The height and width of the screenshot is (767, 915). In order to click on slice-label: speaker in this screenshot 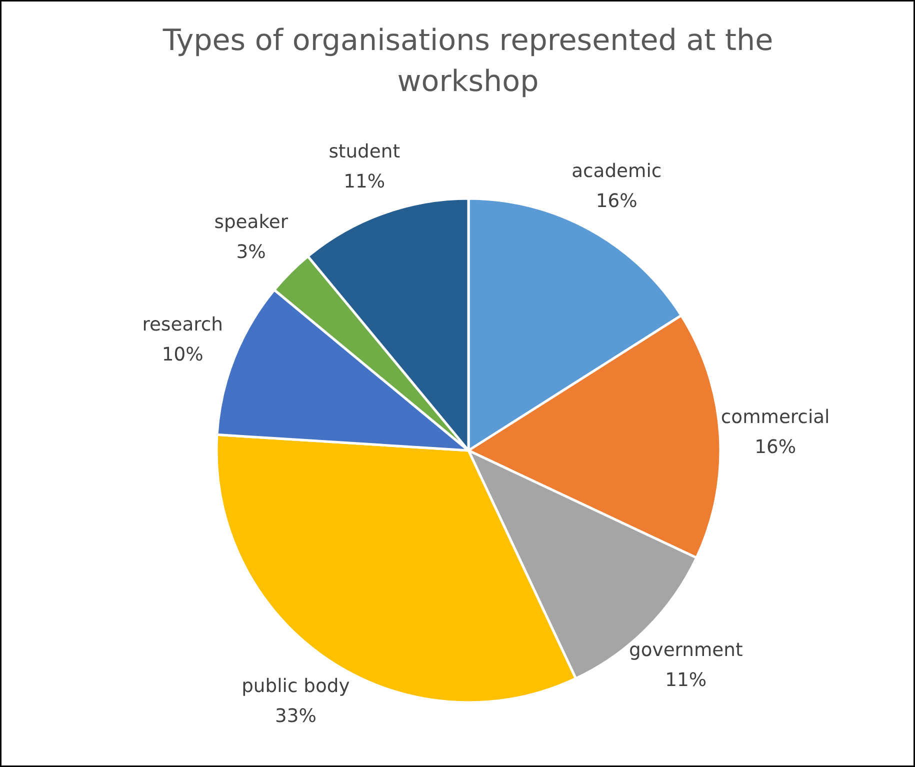, I will do `click(251, 223)`.